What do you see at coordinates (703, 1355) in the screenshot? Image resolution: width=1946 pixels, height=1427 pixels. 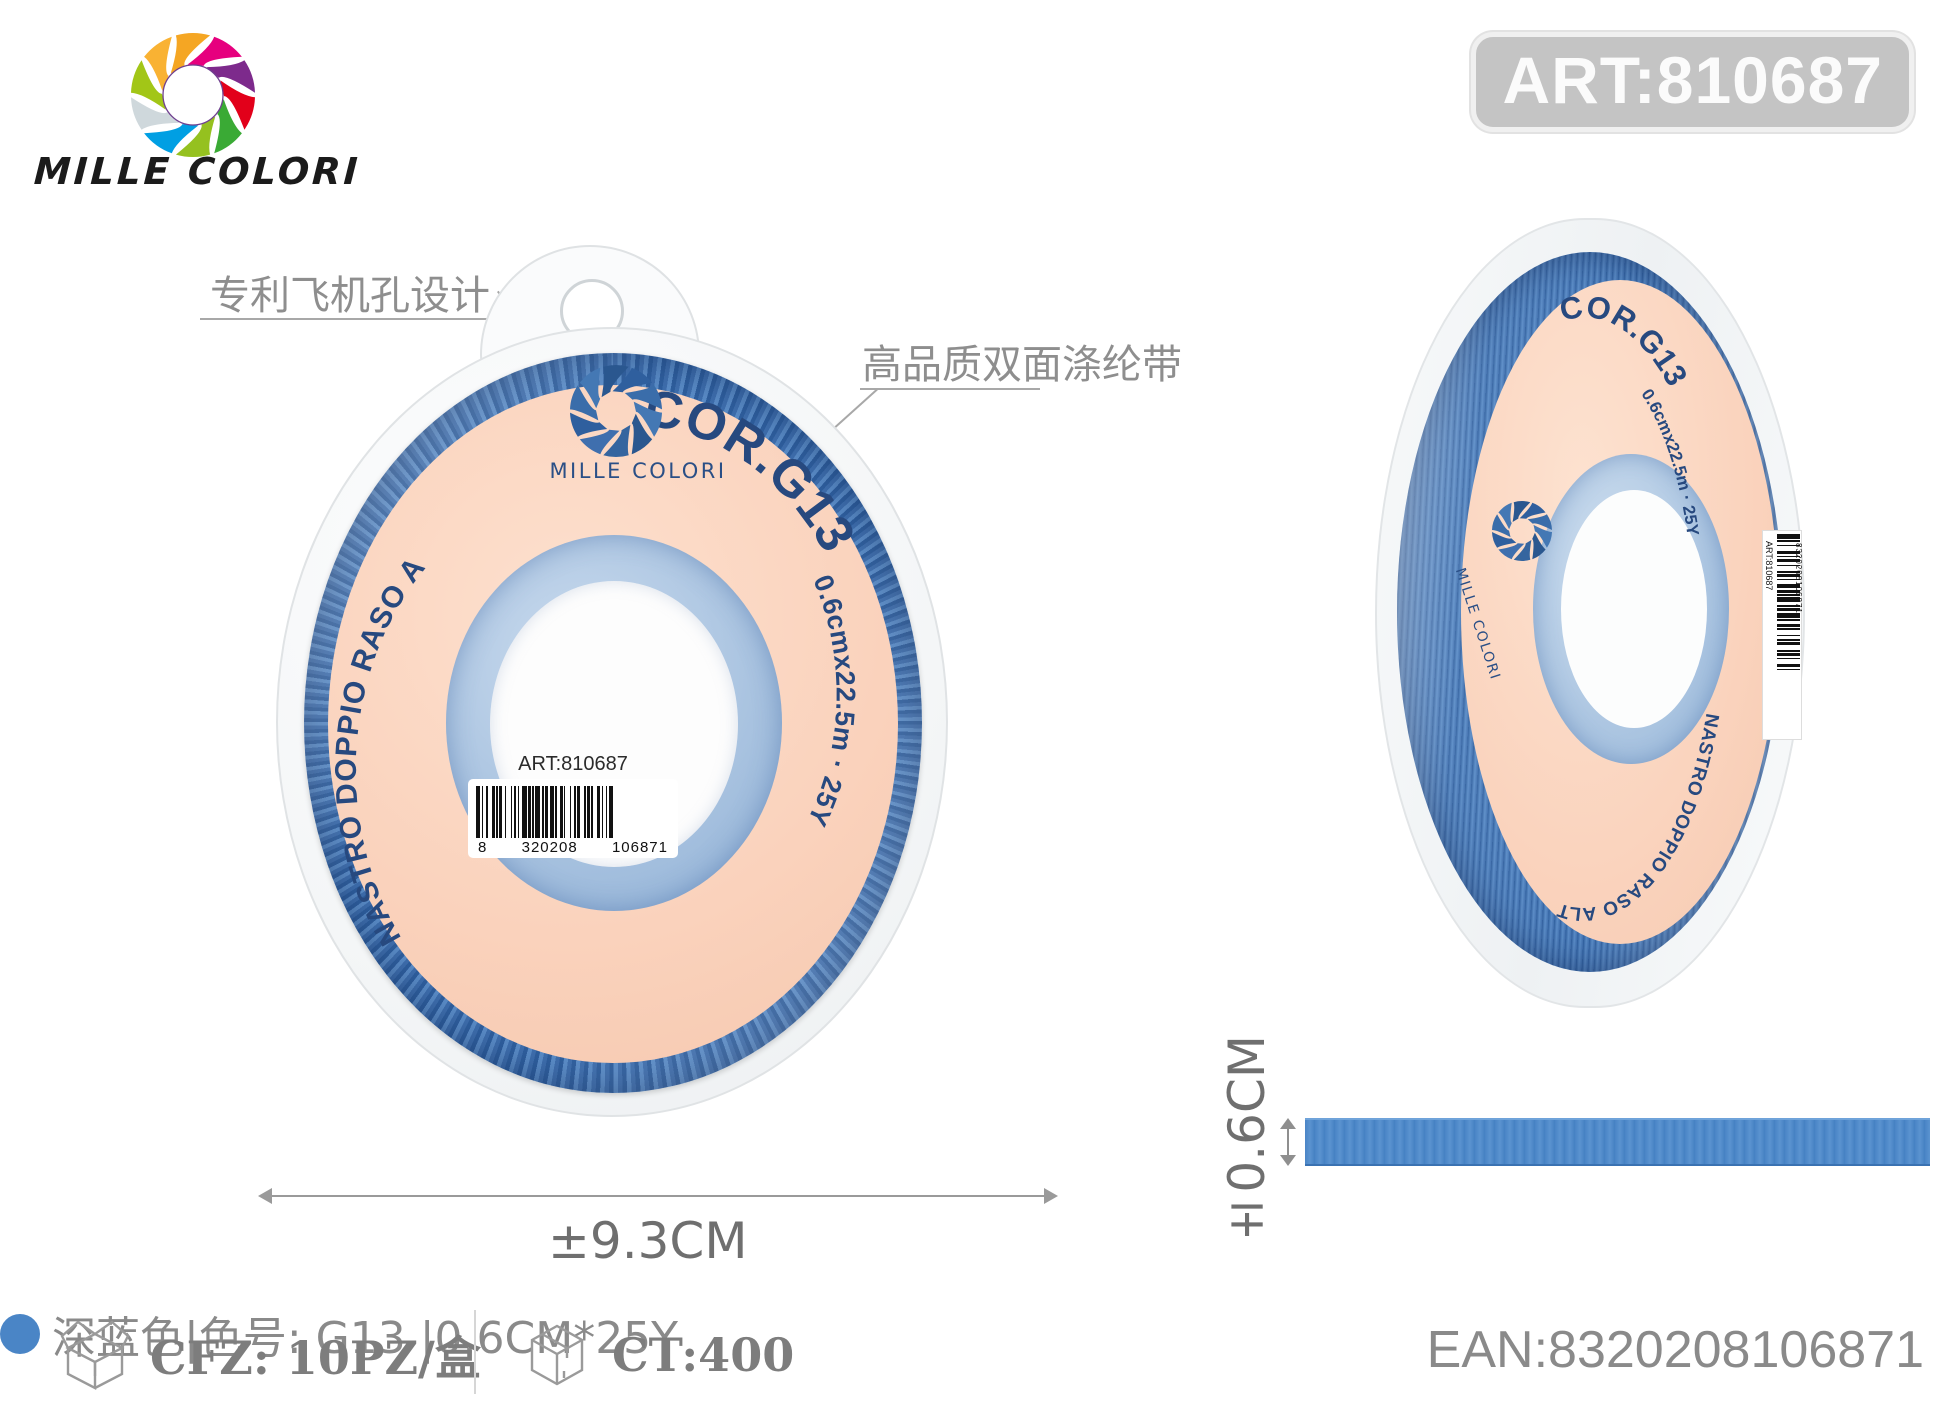 I see `footer-ct-label: CT:400` at bounding box center [703, 1355].